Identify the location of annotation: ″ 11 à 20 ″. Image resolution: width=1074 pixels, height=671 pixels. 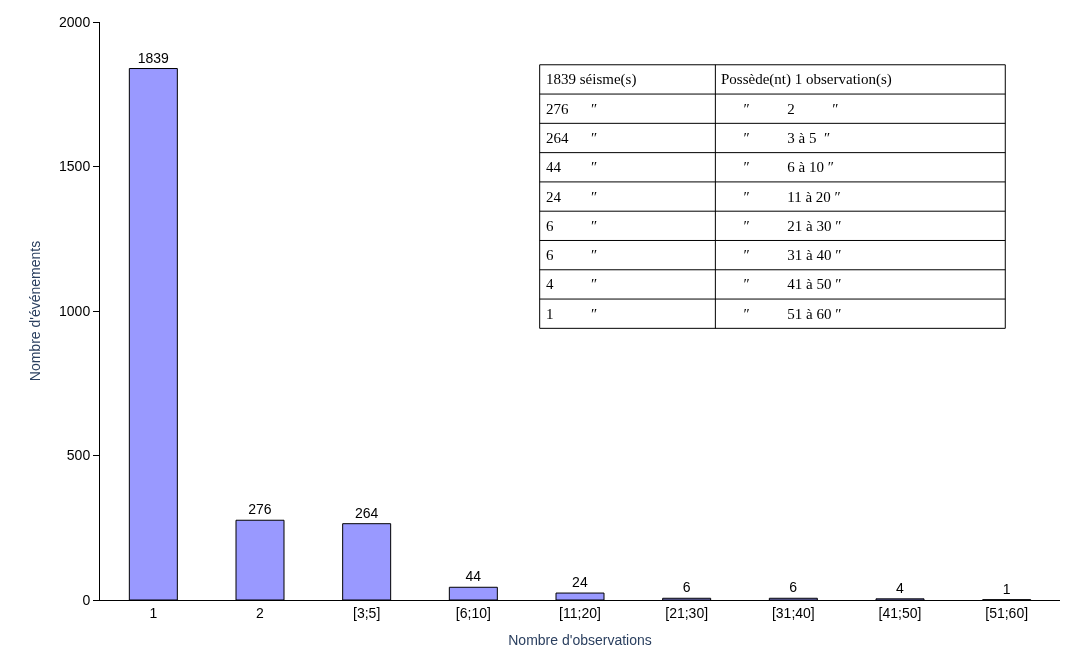
(781, 197).